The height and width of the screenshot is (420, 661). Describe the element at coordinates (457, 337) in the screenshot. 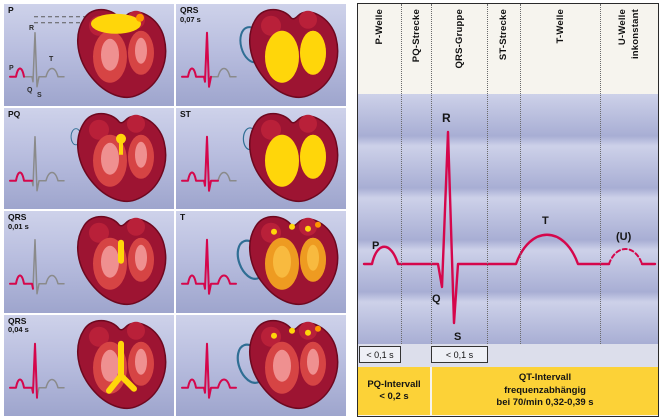

I see `wave-label-s: S` at that location.